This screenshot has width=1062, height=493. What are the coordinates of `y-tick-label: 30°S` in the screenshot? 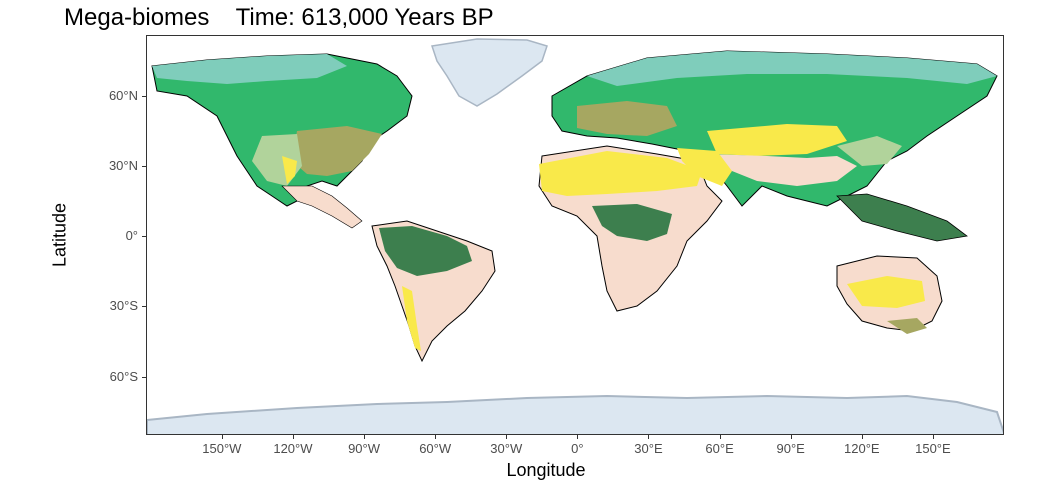 It's located at (123, 306).